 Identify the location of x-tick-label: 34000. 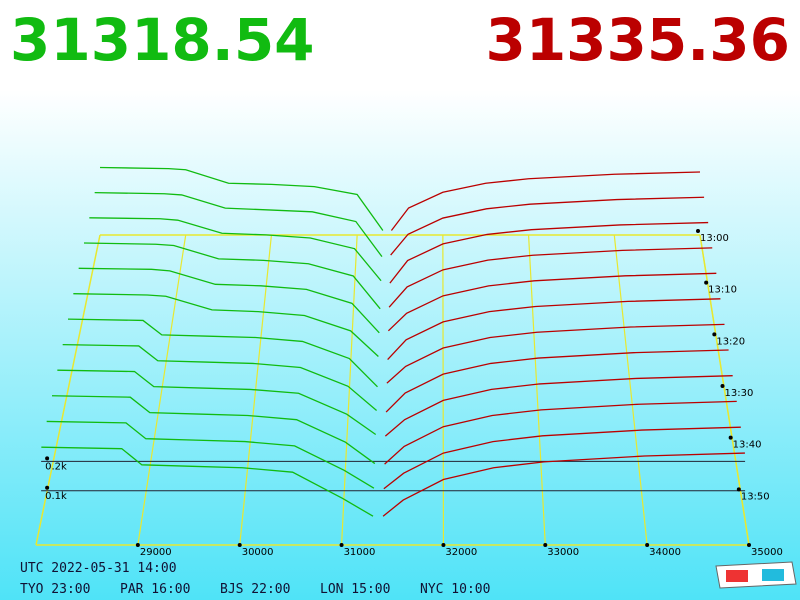
(665, 552).